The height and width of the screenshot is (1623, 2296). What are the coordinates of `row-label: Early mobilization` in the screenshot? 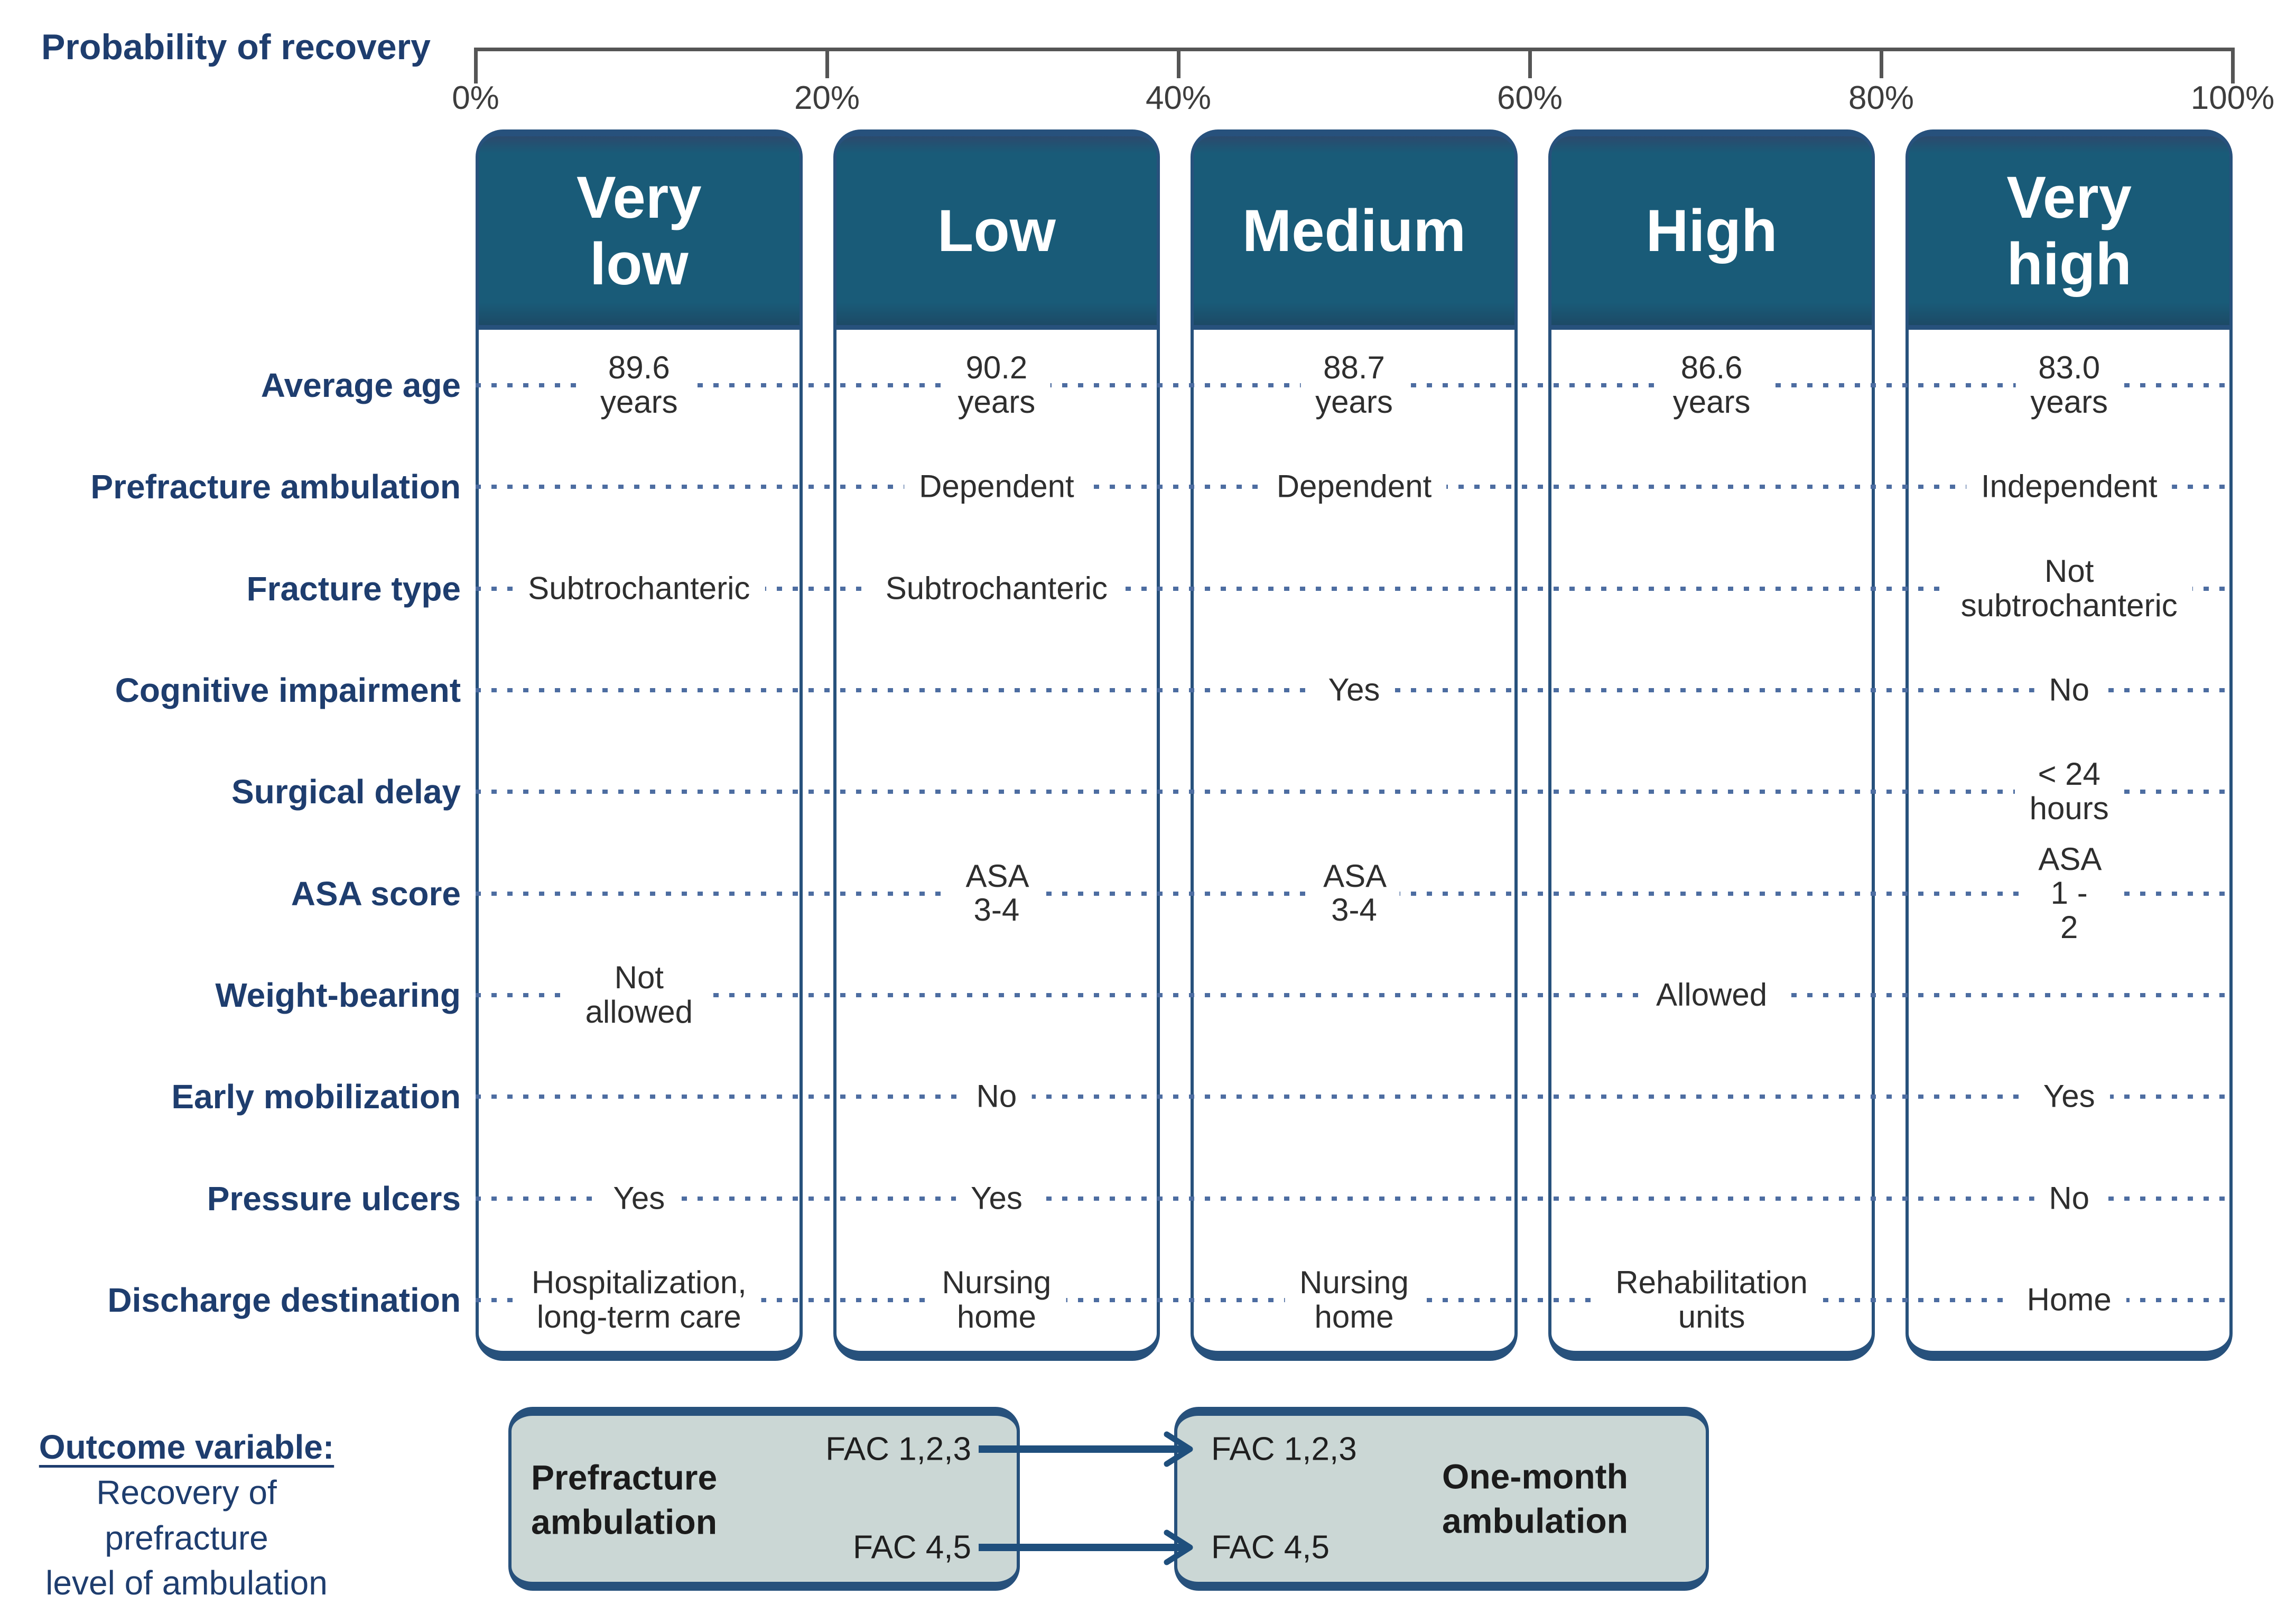 It's located at (316, 1097).